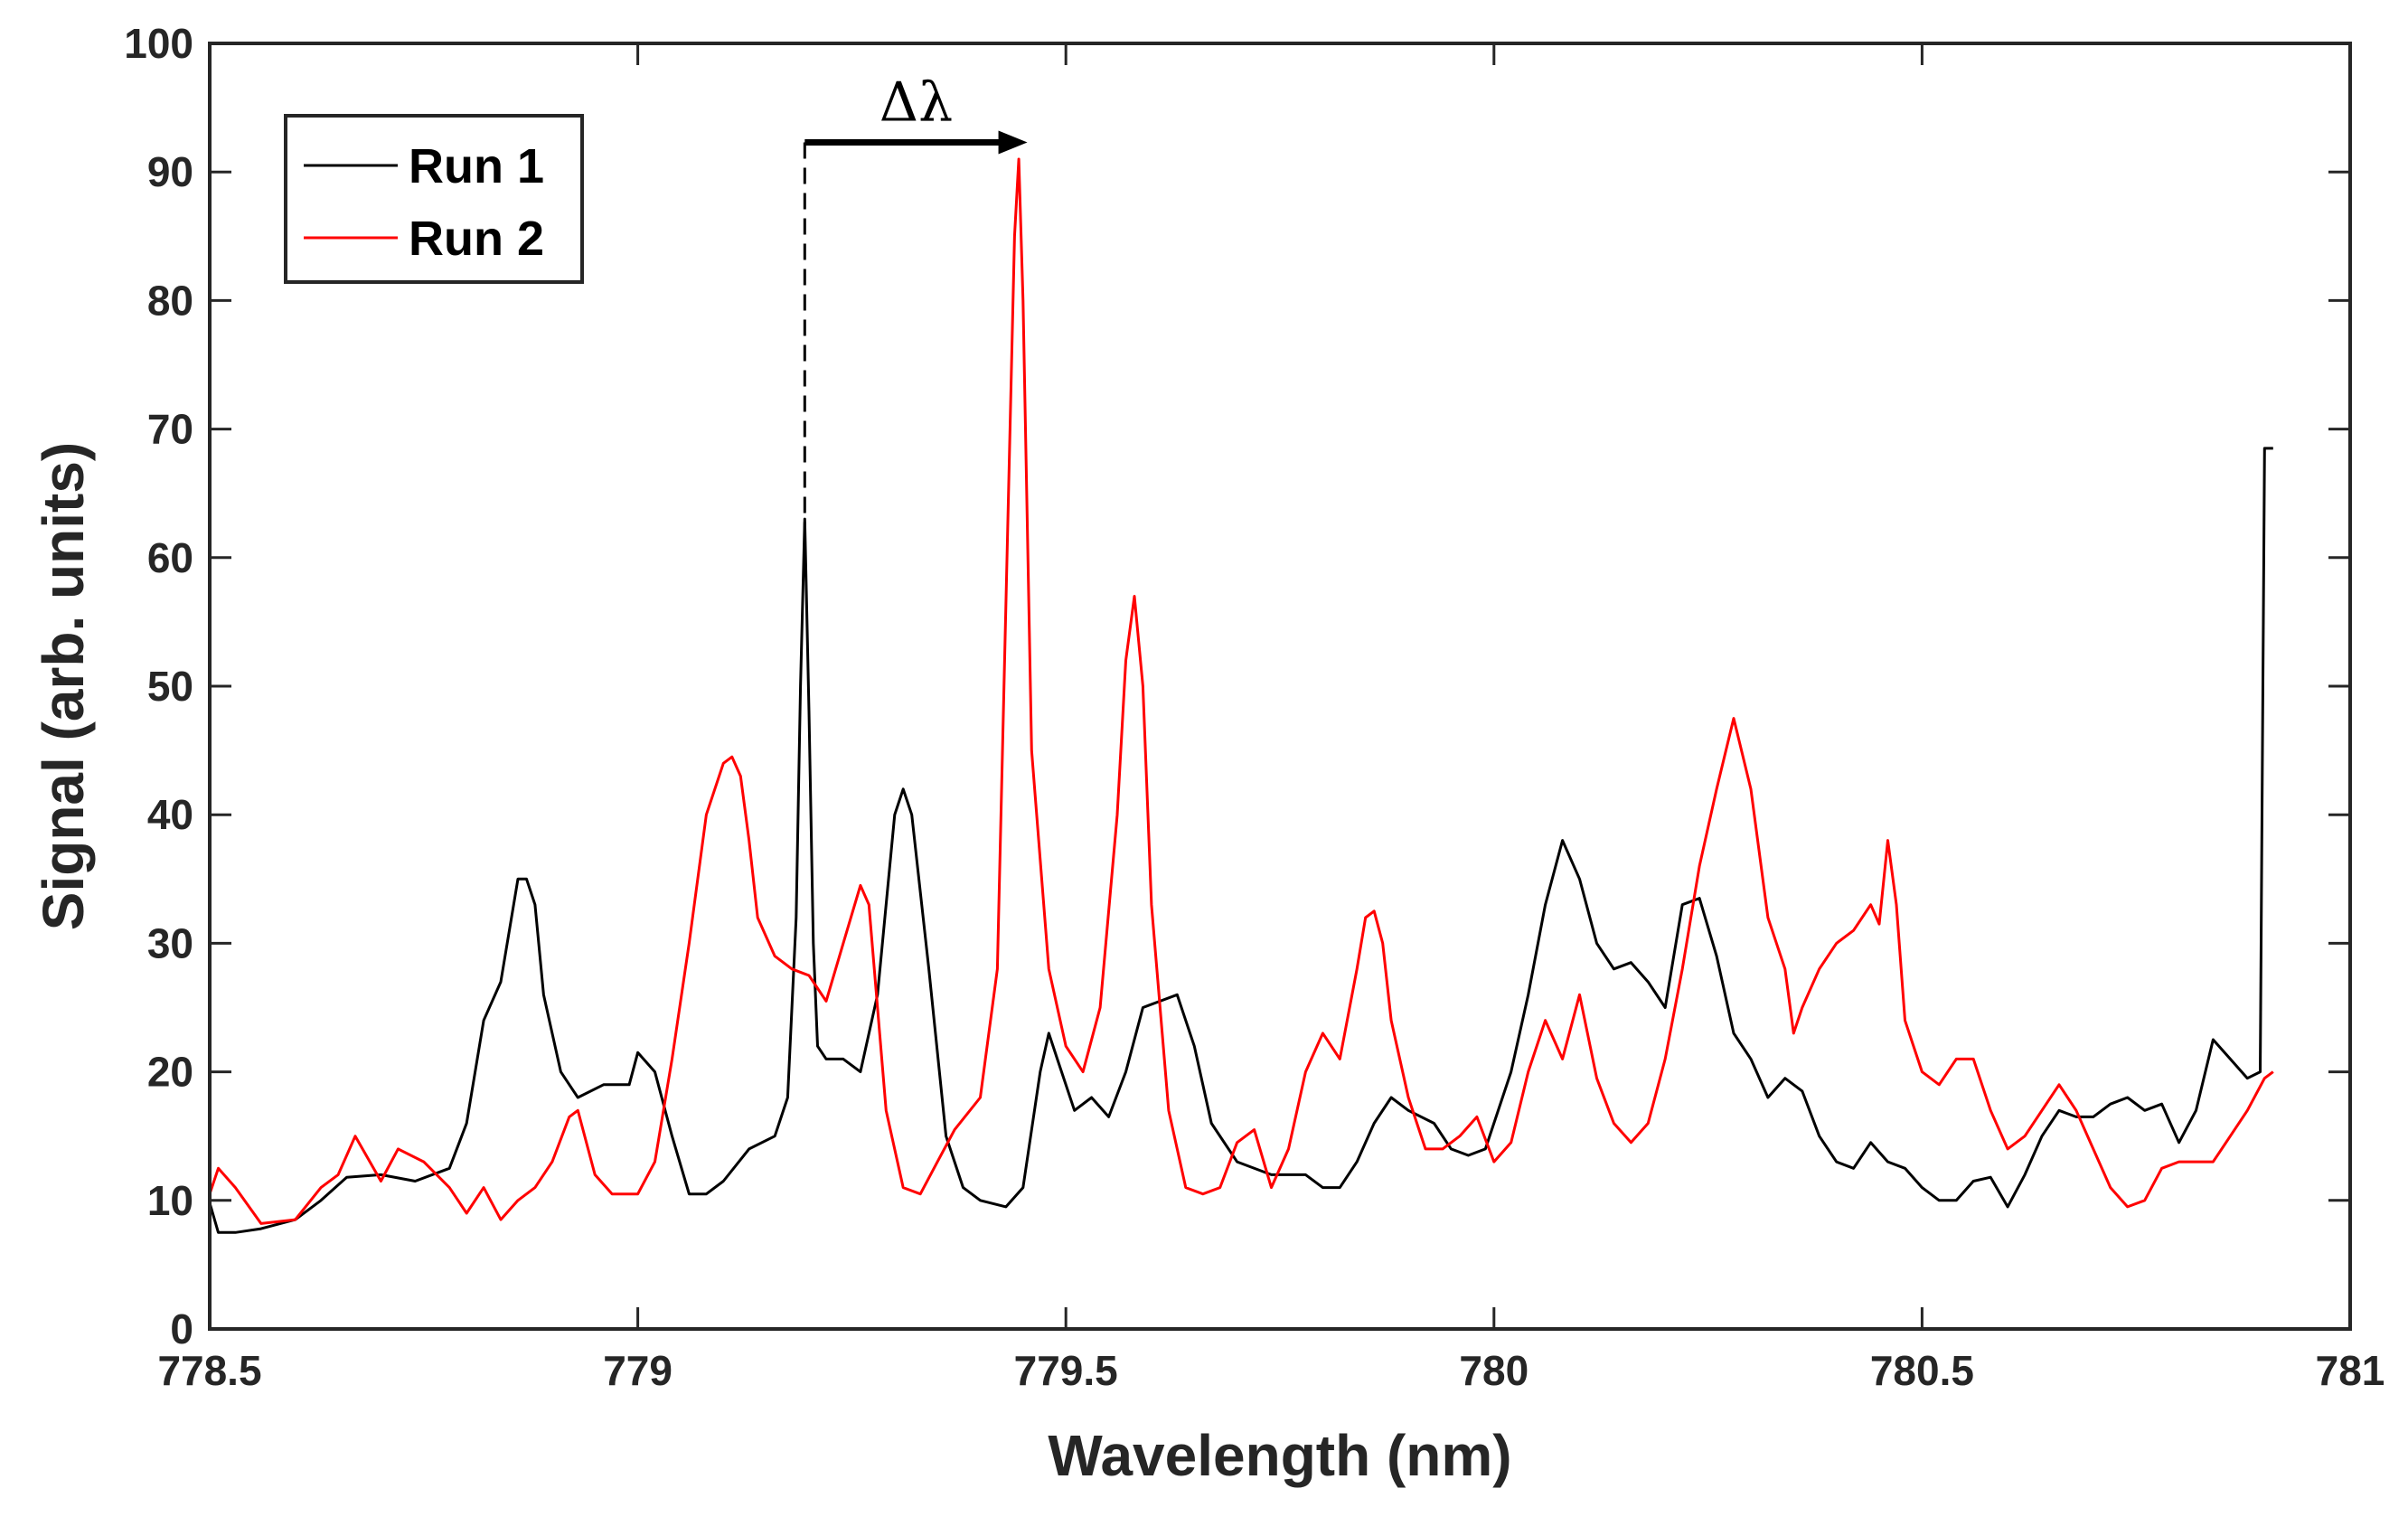 The image size is (2408, 1517). Describe the element at coordinates (1066, 1370) in the screenshot. I see `x-tick-label: 779.5` at that location.